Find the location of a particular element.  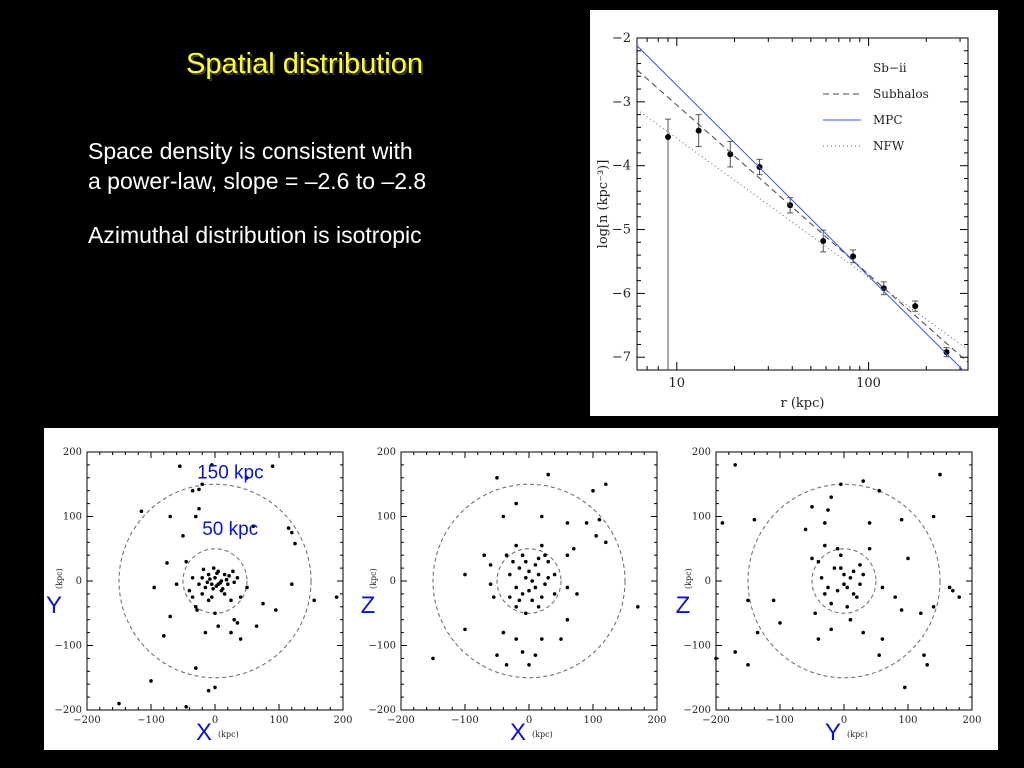

legend-entry: NFW is located at coordinates (889, 146).